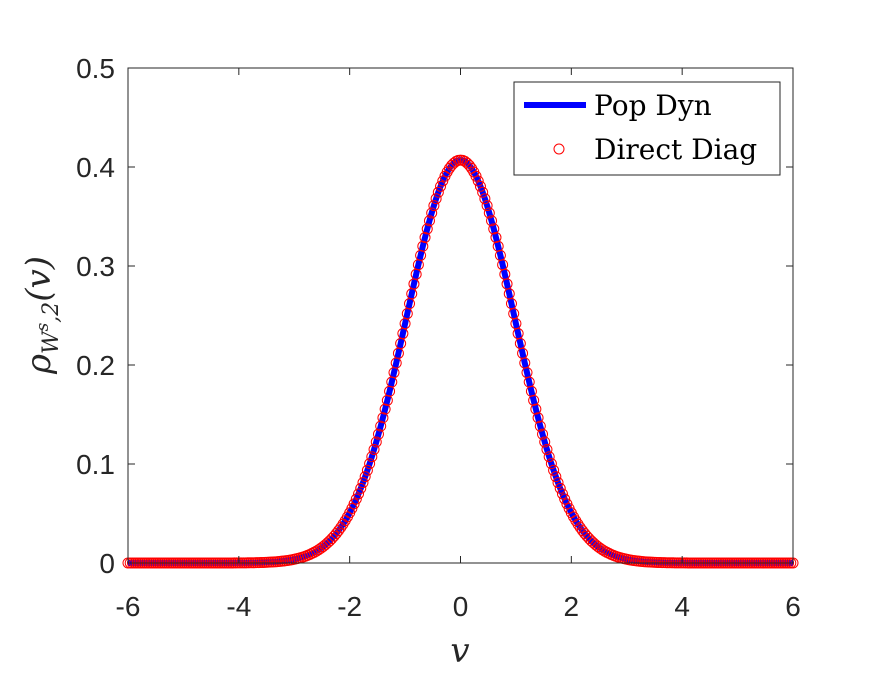 The image size is (870, 680). I want to click on x-tick-label: 0, so click(461, 606).